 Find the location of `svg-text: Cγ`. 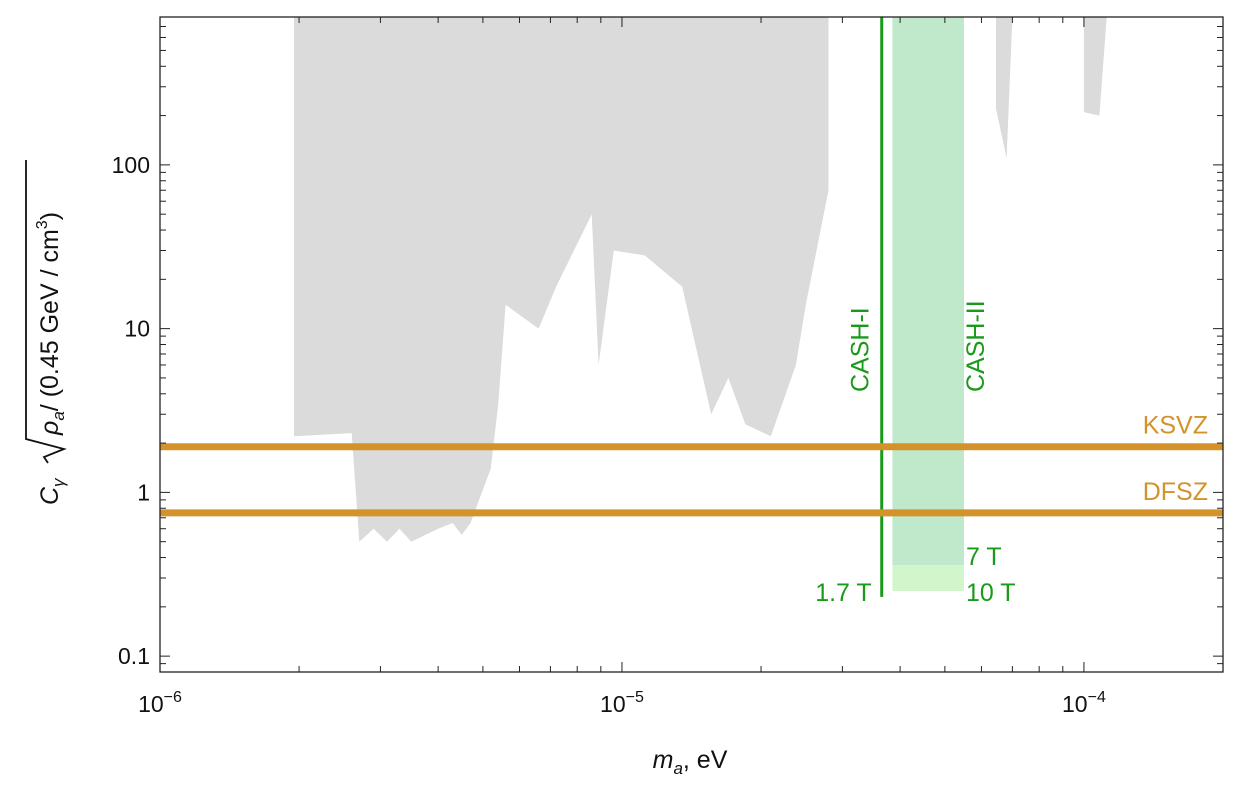

svg-text: Cγ is located at coordinates (52, 491).